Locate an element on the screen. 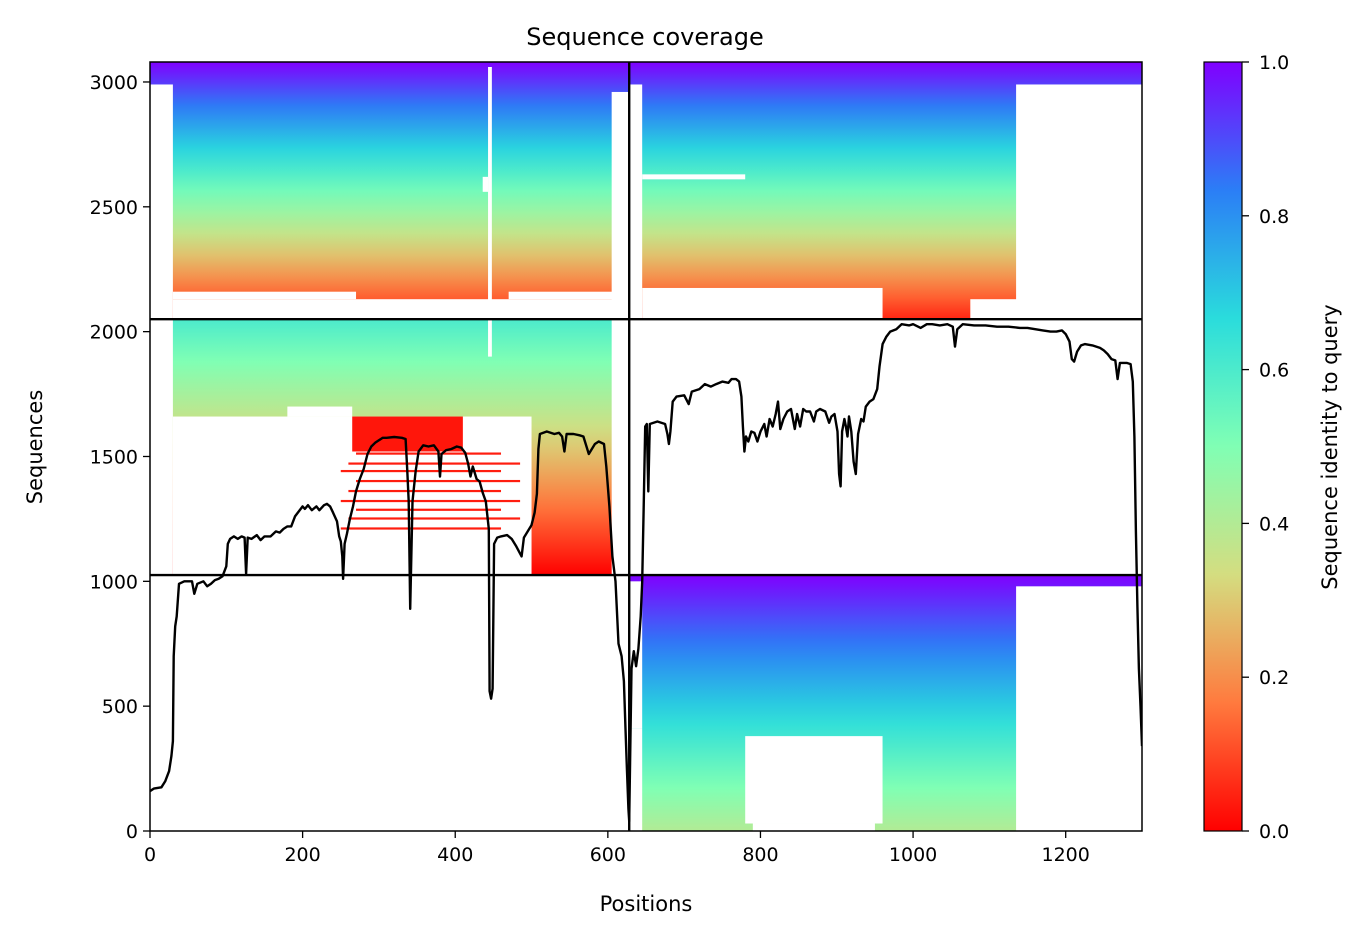  colorbar-scale is located at coordinates (1223, 446).